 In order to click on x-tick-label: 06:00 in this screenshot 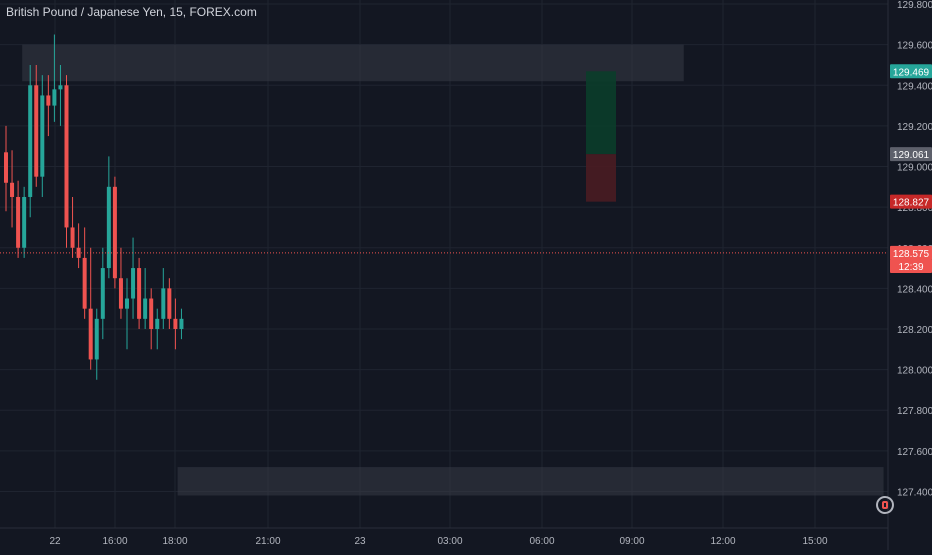, I will do `click(541, 541)`.